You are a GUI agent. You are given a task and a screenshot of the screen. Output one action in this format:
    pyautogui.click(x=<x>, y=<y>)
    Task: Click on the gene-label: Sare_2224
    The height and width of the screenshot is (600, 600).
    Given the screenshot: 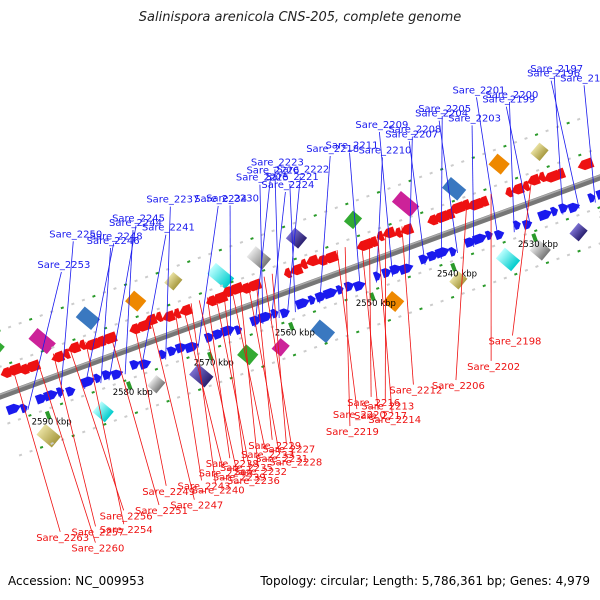 What is the action you would take?
    pyautogui.click(x=287, y=185)
    